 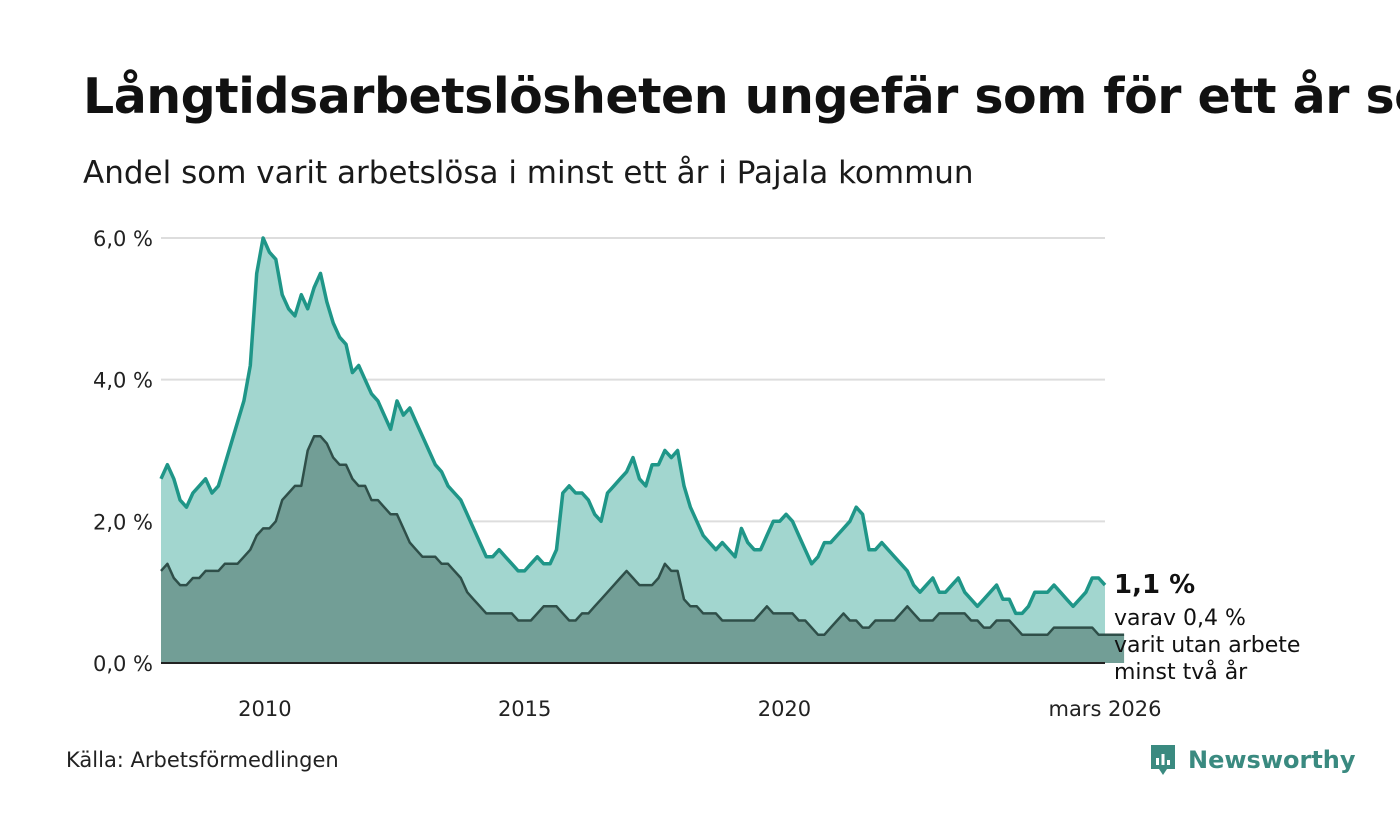 I want to click on note-line-3: minst två år, so click(x=1181, y=672).